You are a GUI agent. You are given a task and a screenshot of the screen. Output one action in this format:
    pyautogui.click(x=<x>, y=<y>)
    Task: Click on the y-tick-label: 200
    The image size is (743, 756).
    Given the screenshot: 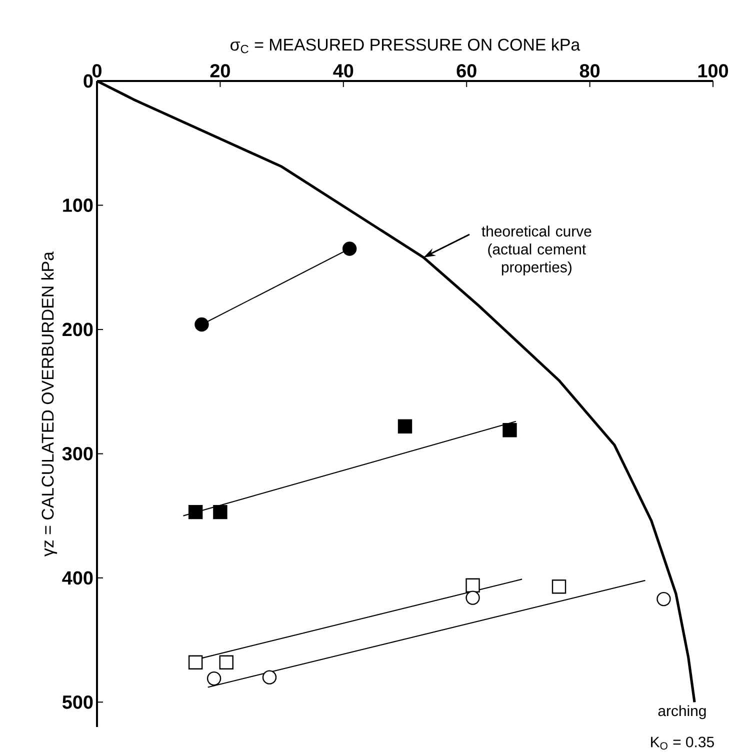 What is the action you would take?
    pyautogui.click(x=77, y=329)
    